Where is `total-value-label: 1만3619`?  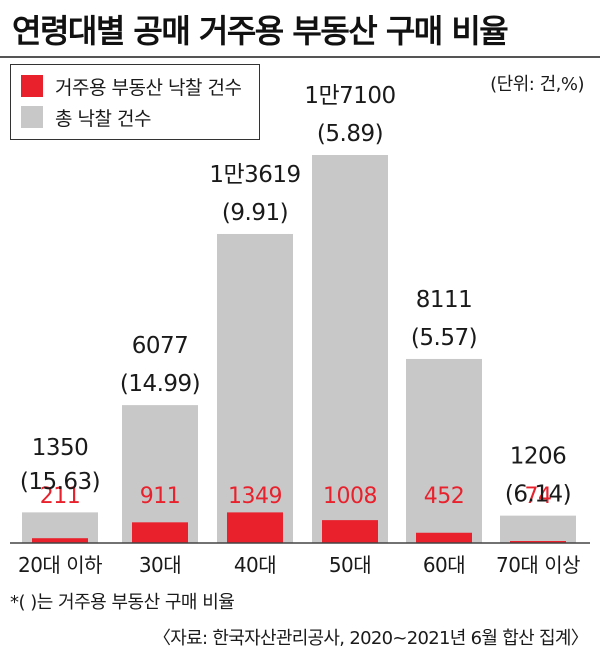
total-value-label: 1만3619 is located at coordinates (254, 175).